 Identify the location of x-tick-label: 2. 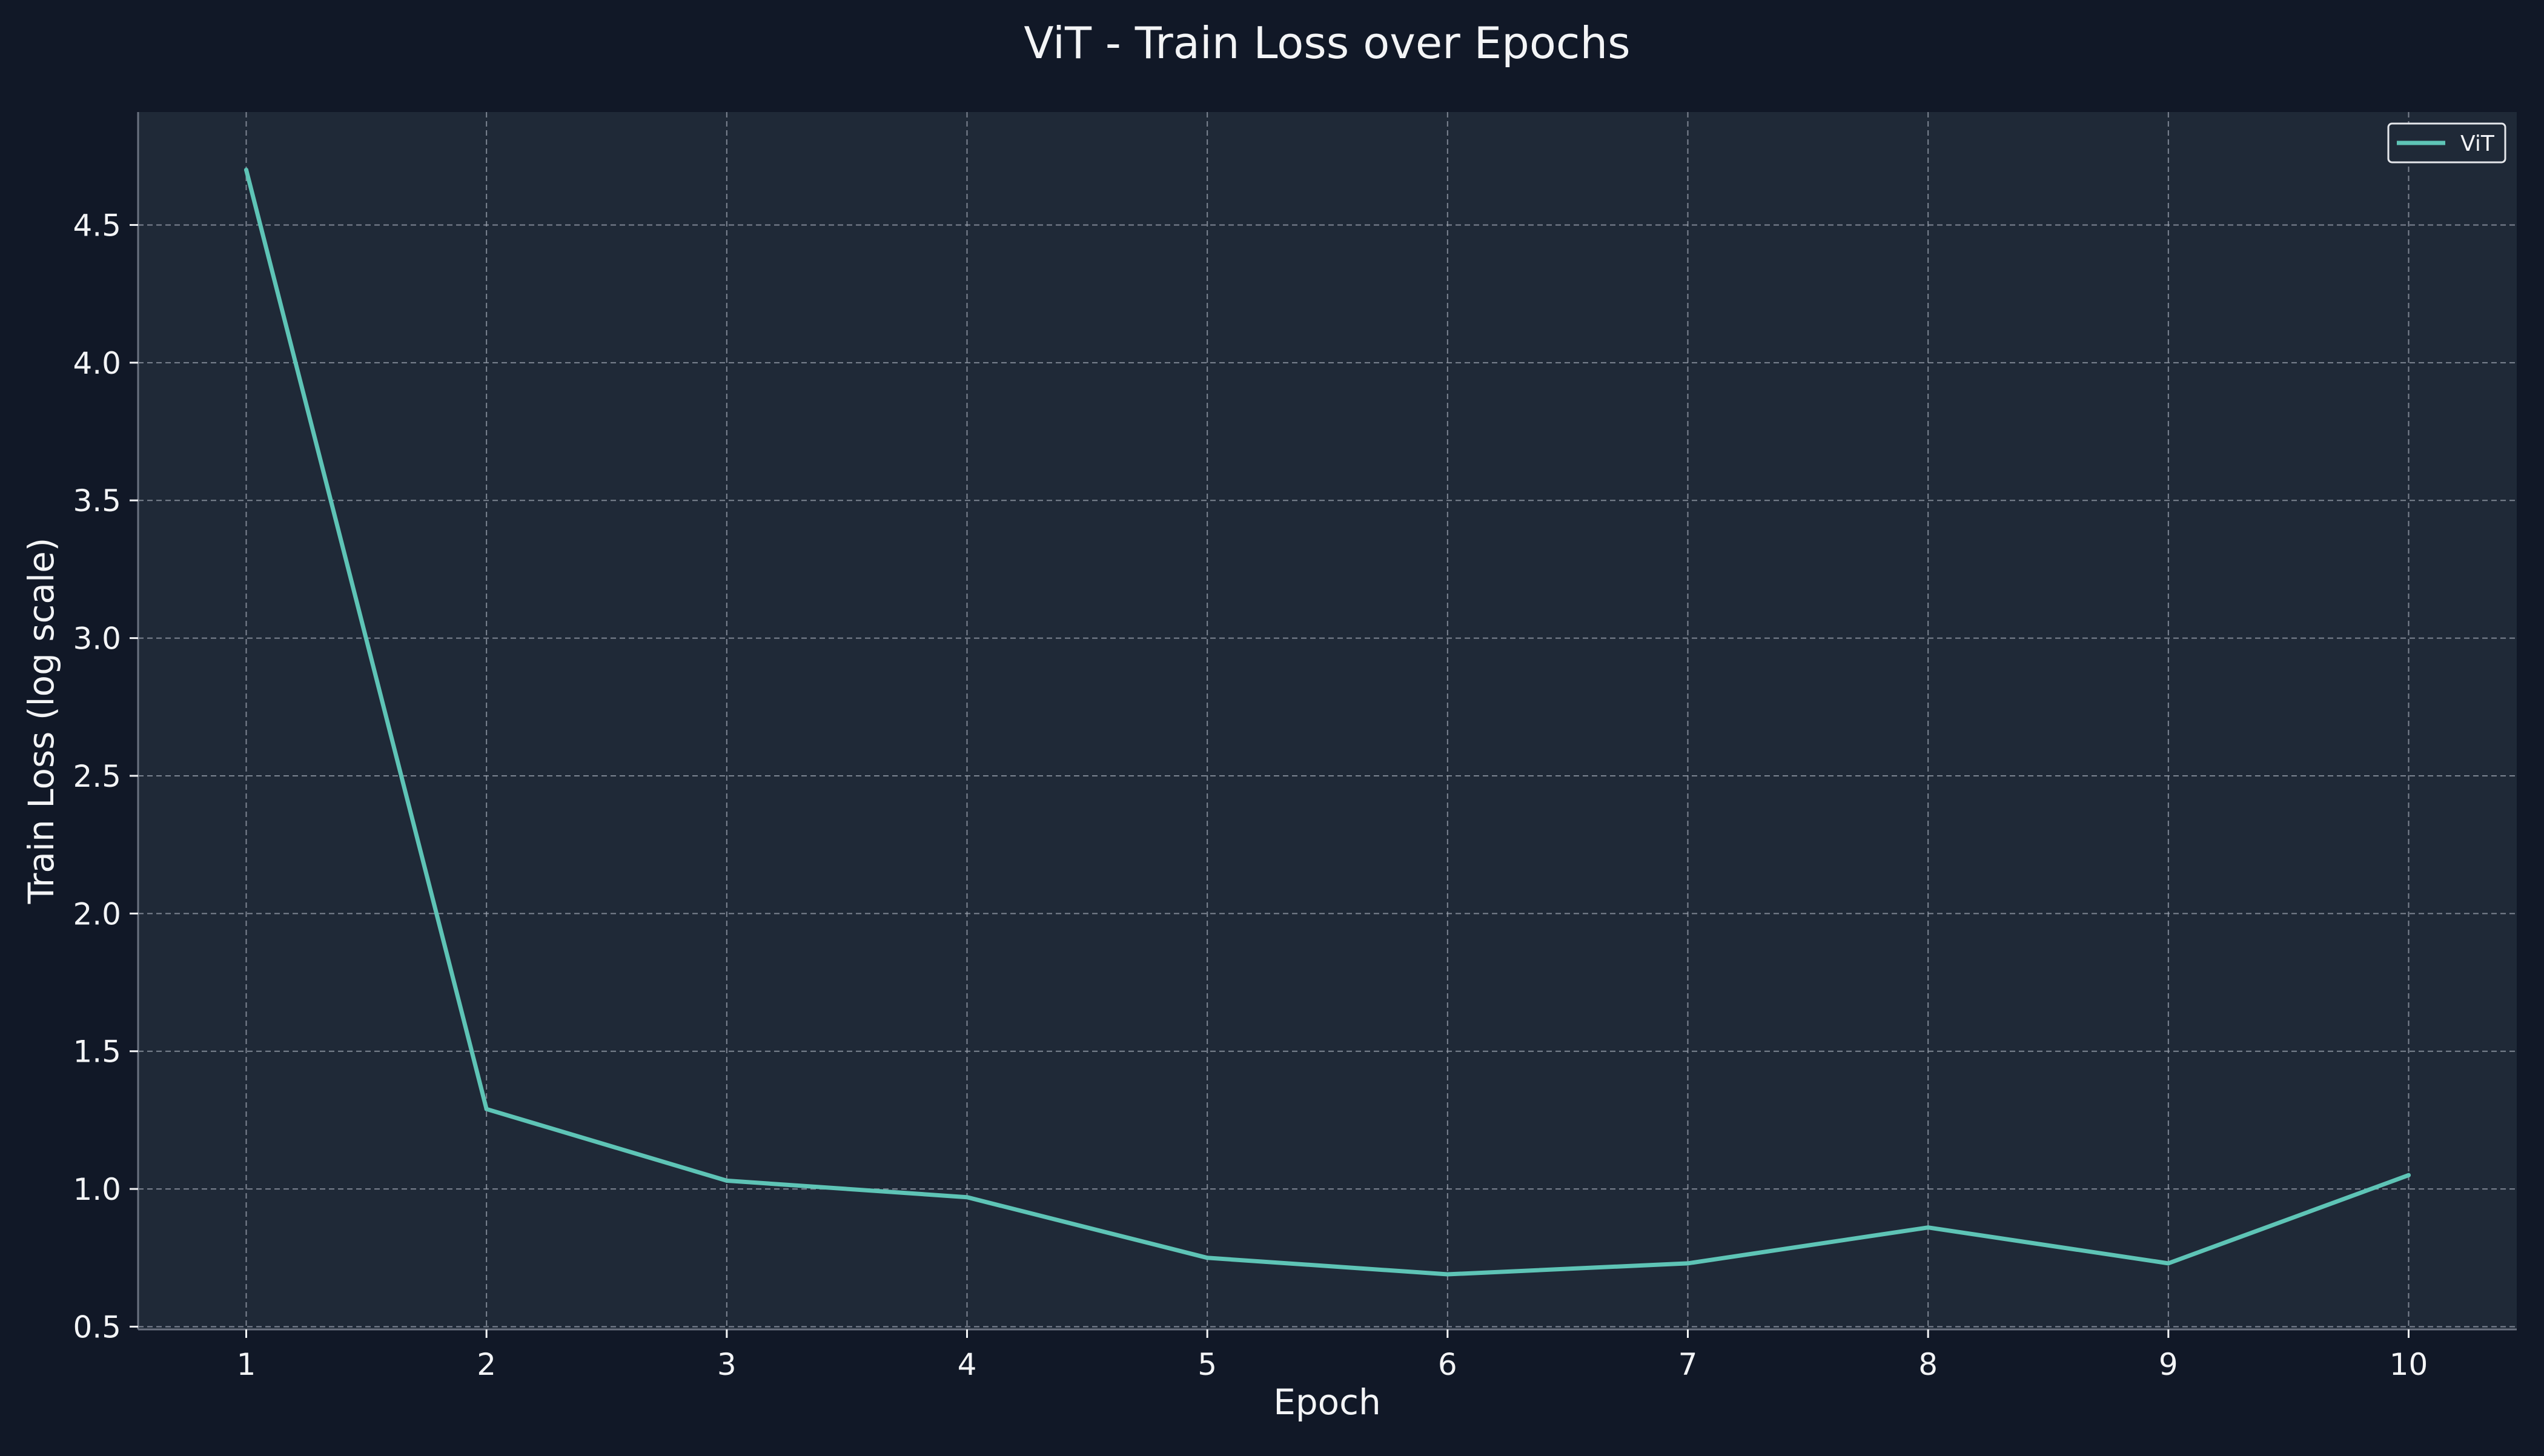
(487, 1364).